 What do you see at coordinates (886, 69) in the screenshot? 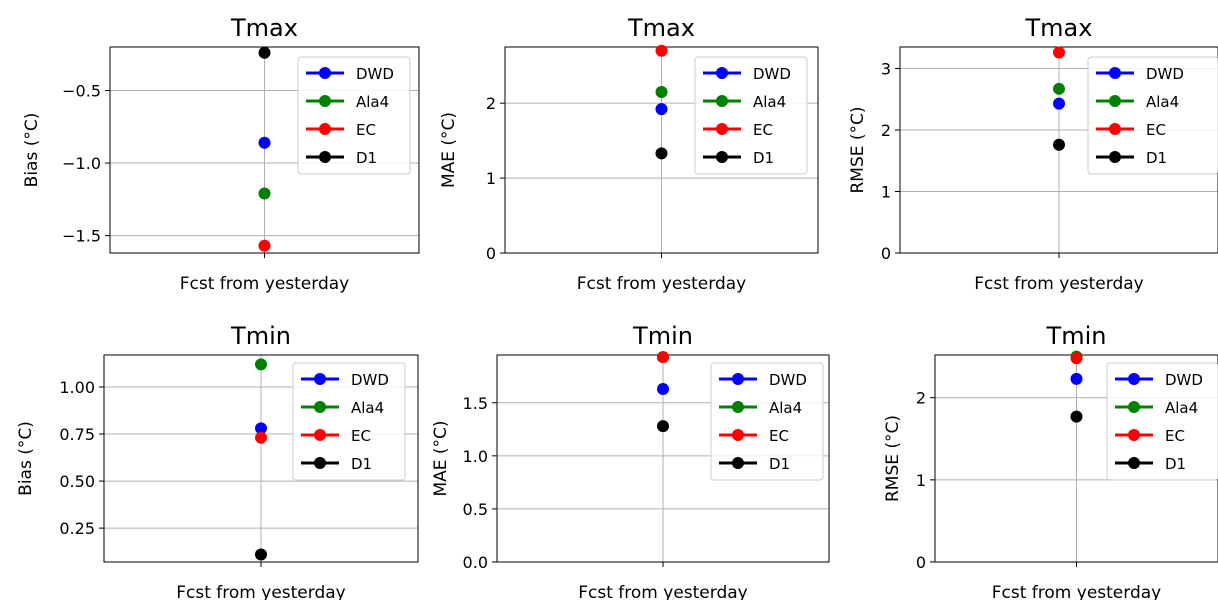
I see `y-tick-label: 3` at bounding box center [886, 69].